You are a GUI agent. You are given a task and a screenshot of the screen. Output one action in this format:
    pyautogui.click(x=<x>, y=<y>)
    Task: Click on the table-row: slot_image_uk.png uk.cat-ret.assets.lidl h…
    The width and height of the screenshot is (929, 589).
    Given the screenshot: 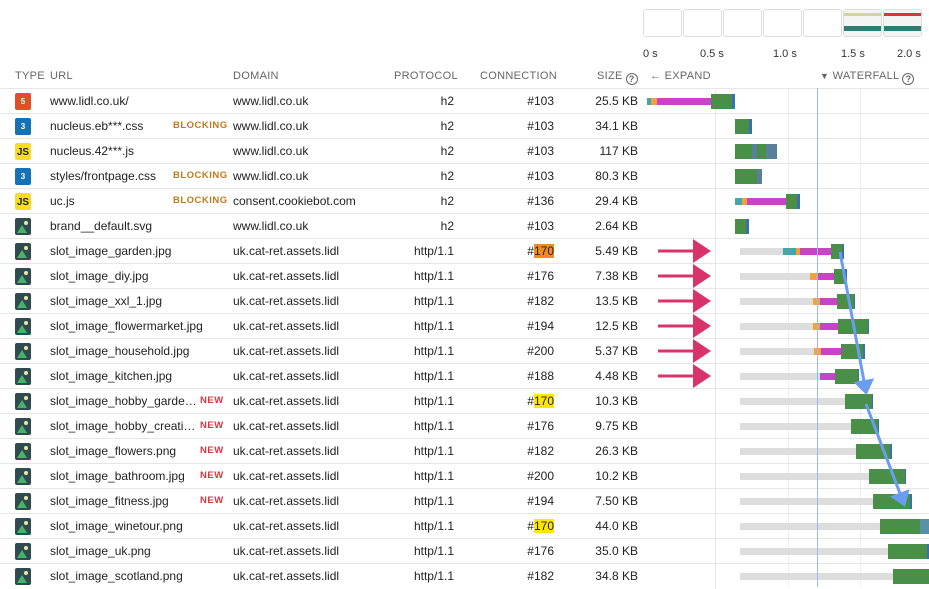 What is the action you would take?
    pyautogui.click(x=464, y=551)
    